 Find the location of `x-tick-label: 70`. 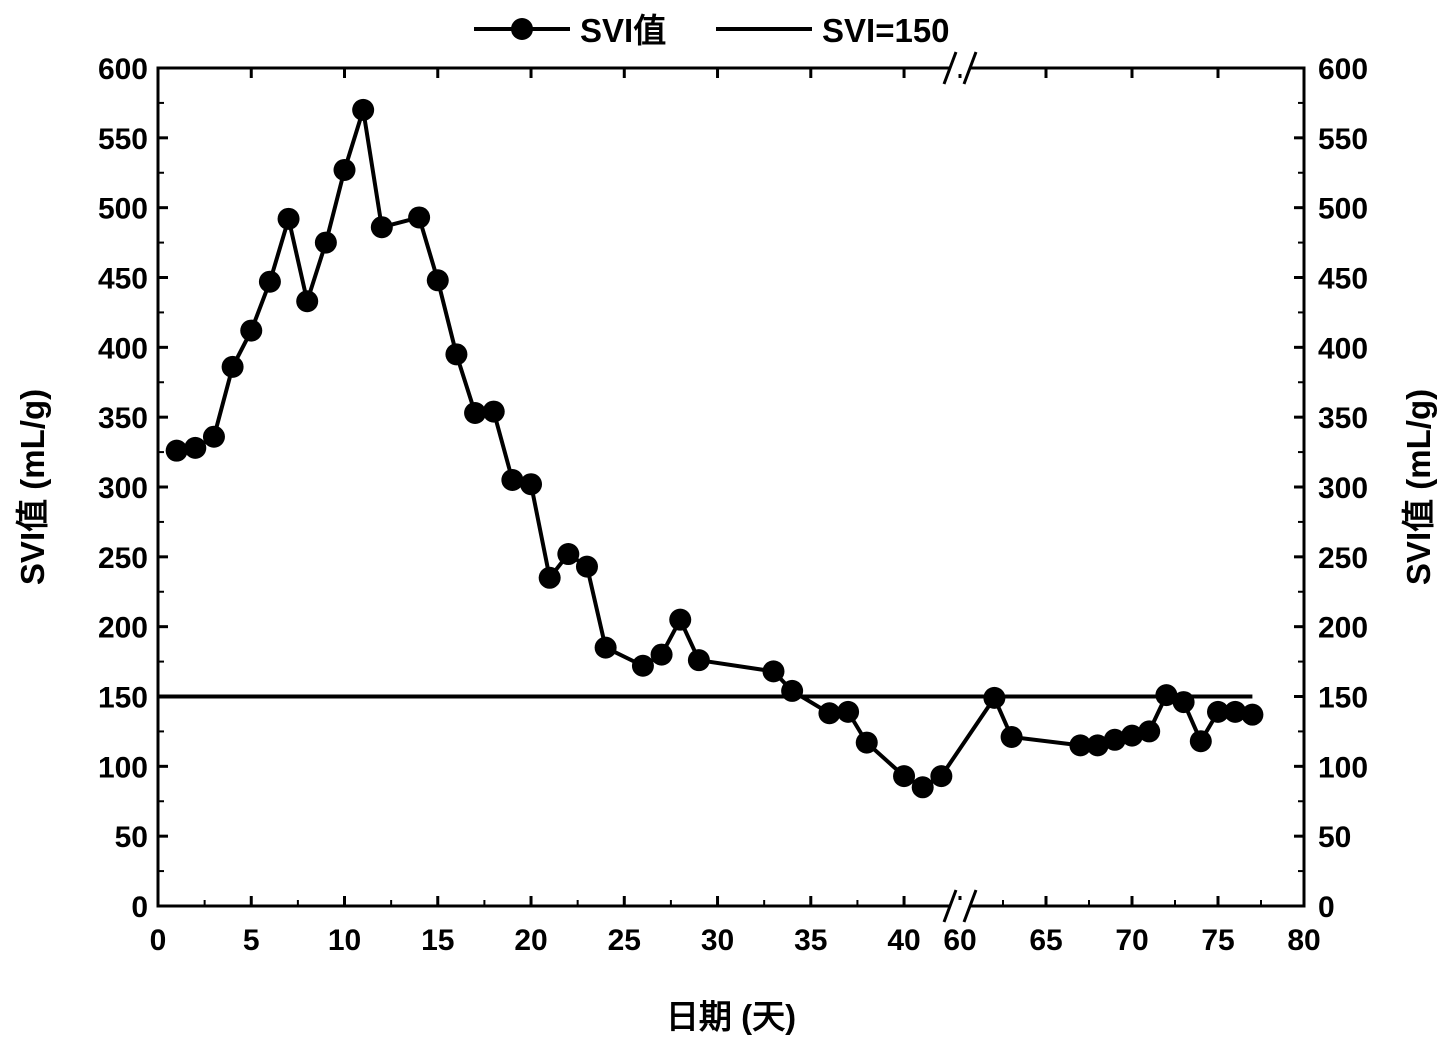

x-tick-label: 70 is located at coordinates (1131, 940).